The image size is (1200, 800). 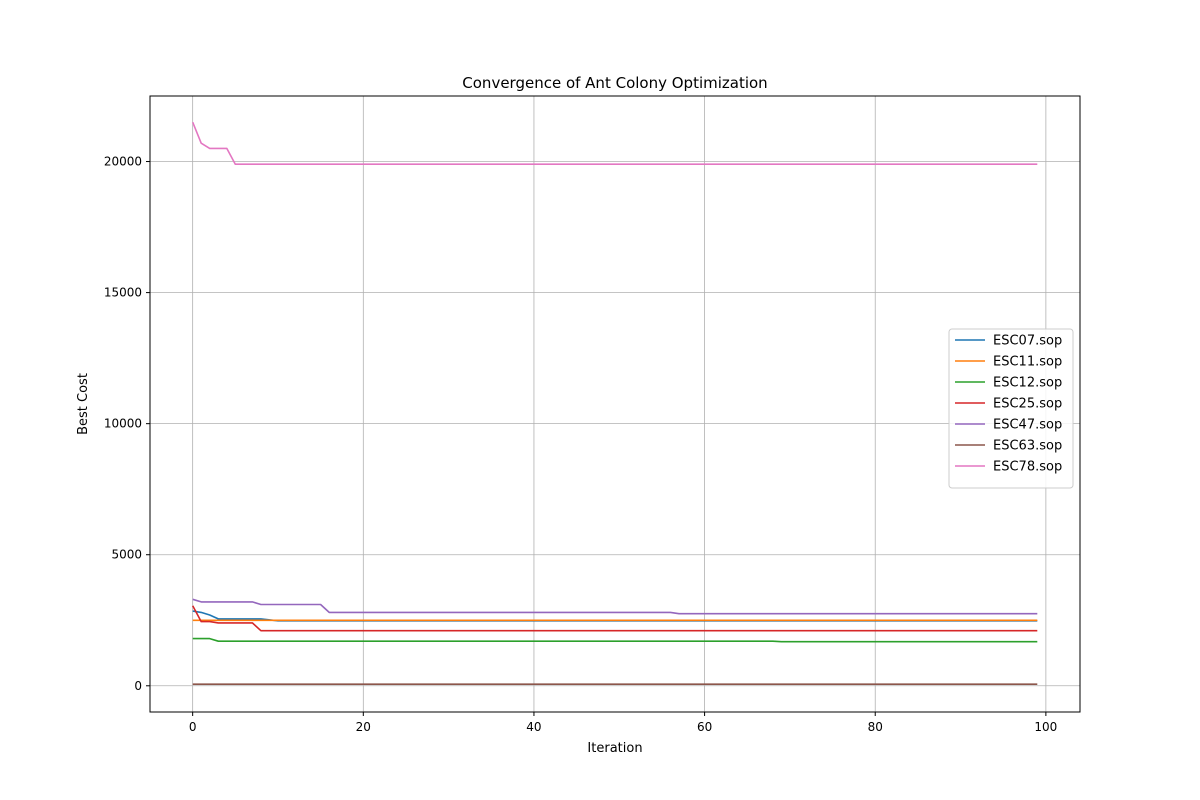 What do you see at coordinates (1027, 446) in the screenshot?
I see `legend-label: ESC63.sop` at bounding box center [1027, 446].